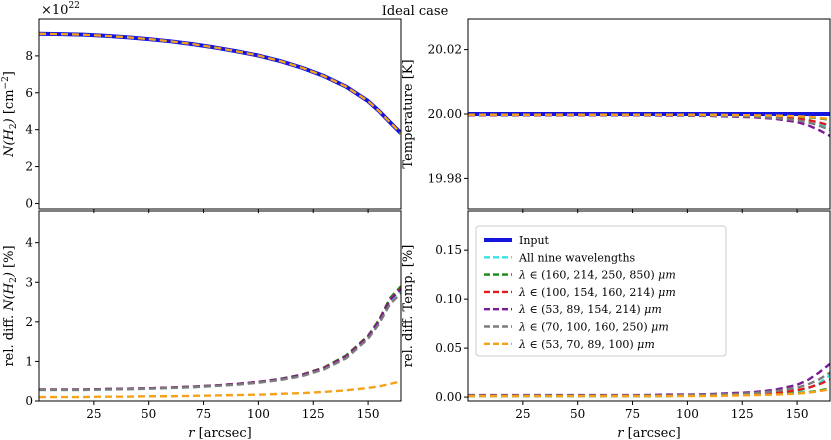 The height and width of the screenshot is (440, 831). What do you see at coordinates (649, 393) in the screenshot?
I see `series-line-s5-br` at bounding box center [649, 393].